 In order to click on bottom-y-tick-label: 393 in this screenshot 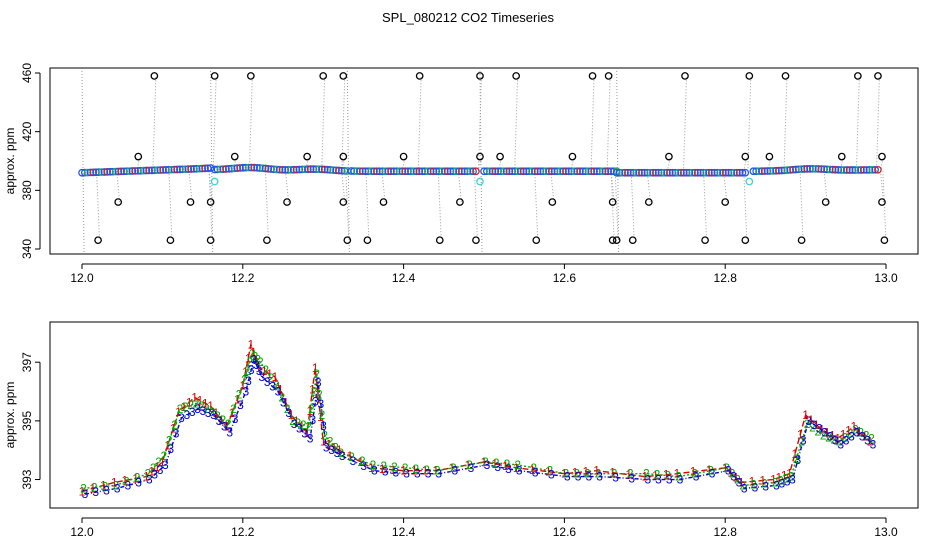, I will do `click(27, 479)`.